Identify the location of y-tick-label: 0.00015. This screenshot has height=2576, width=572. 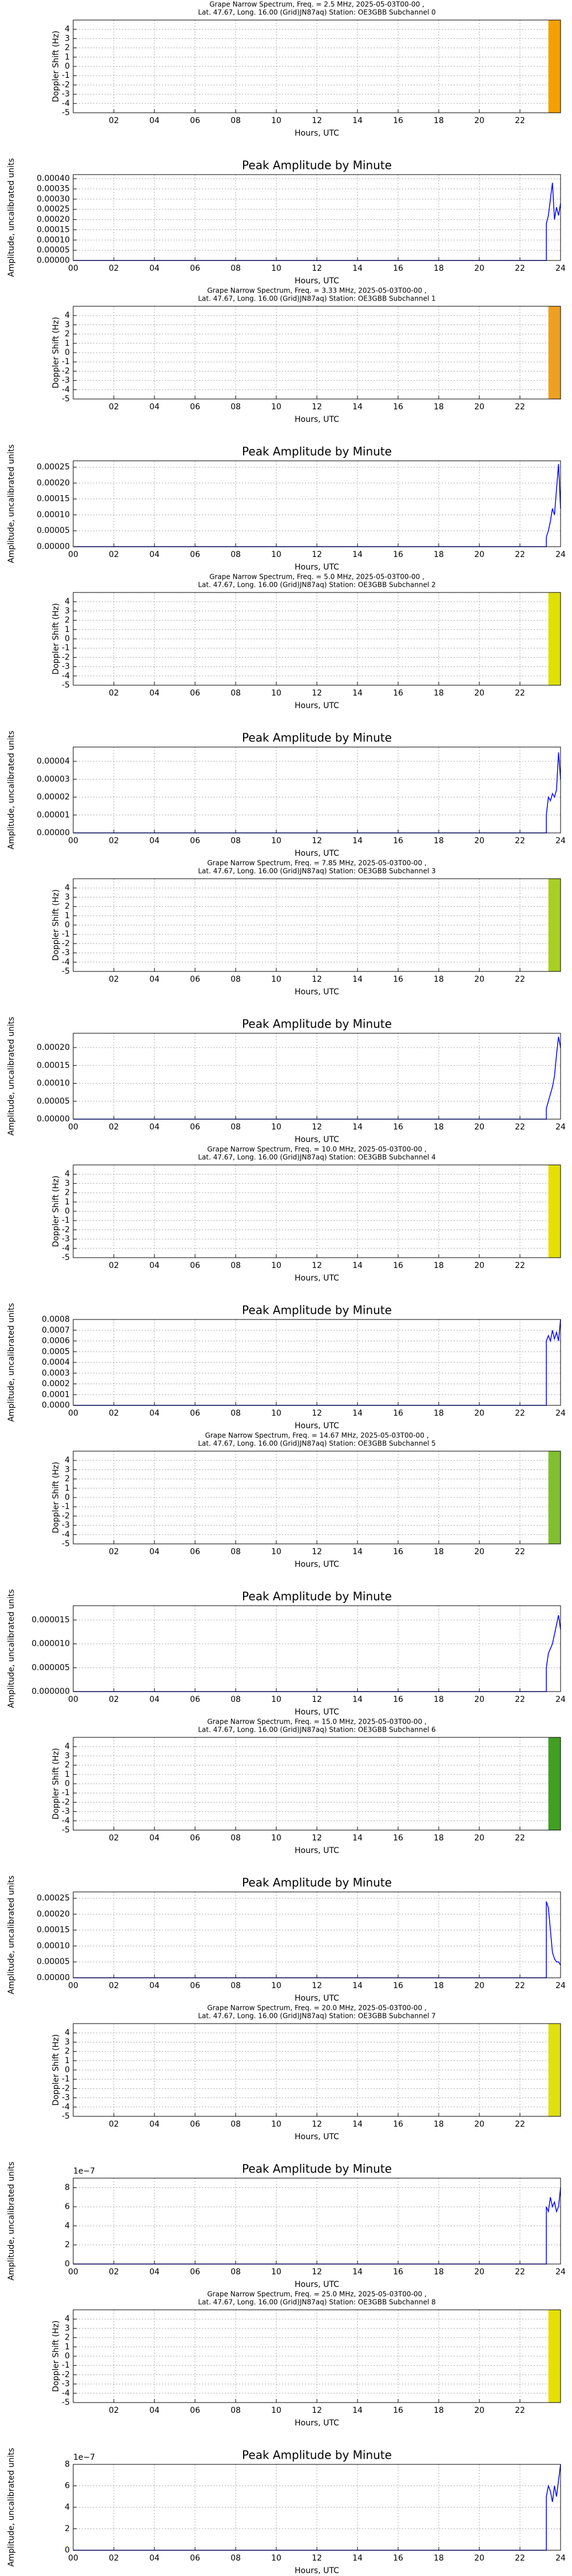
(53, 1065).